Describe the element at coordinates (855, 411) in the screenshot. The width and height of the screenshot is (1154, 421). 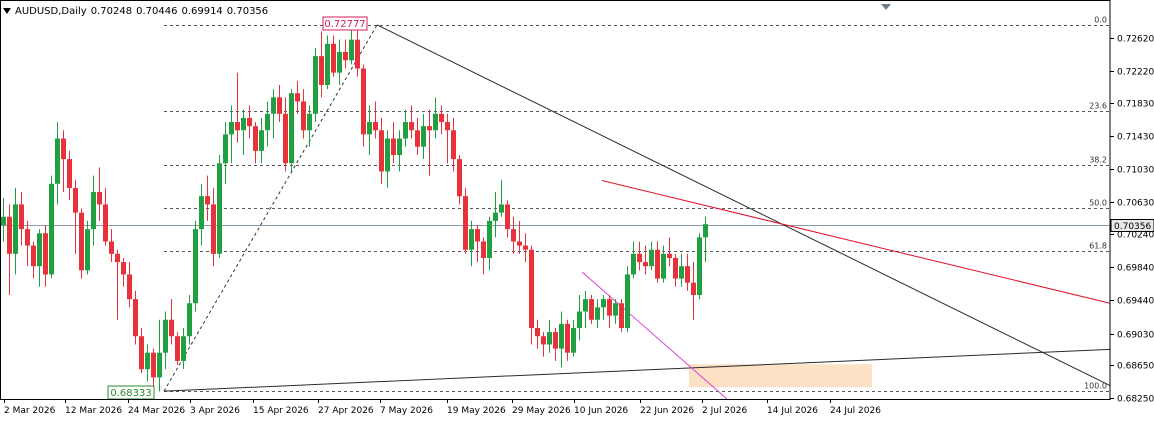
I see `x-axis-tick-label: 24 Jul 2026` at that location.